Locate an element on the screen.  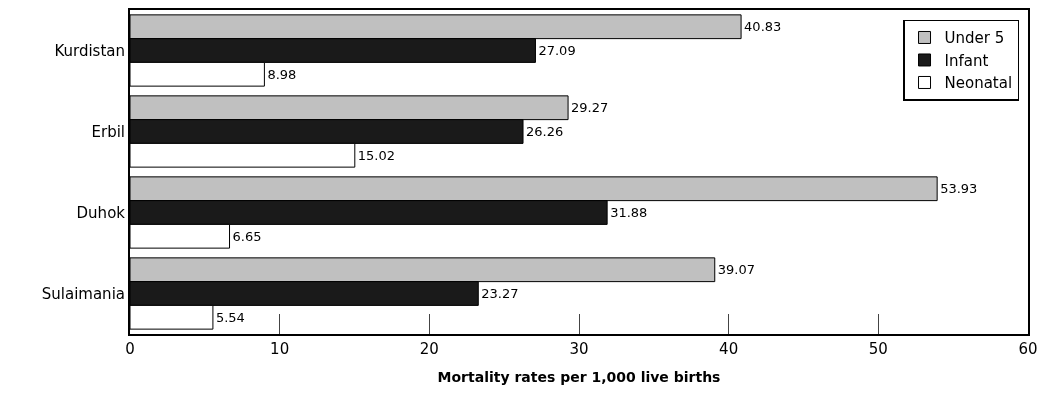
x-axis-title: Mortality rates per 1,000 live births is located at coordinates (579, 376).